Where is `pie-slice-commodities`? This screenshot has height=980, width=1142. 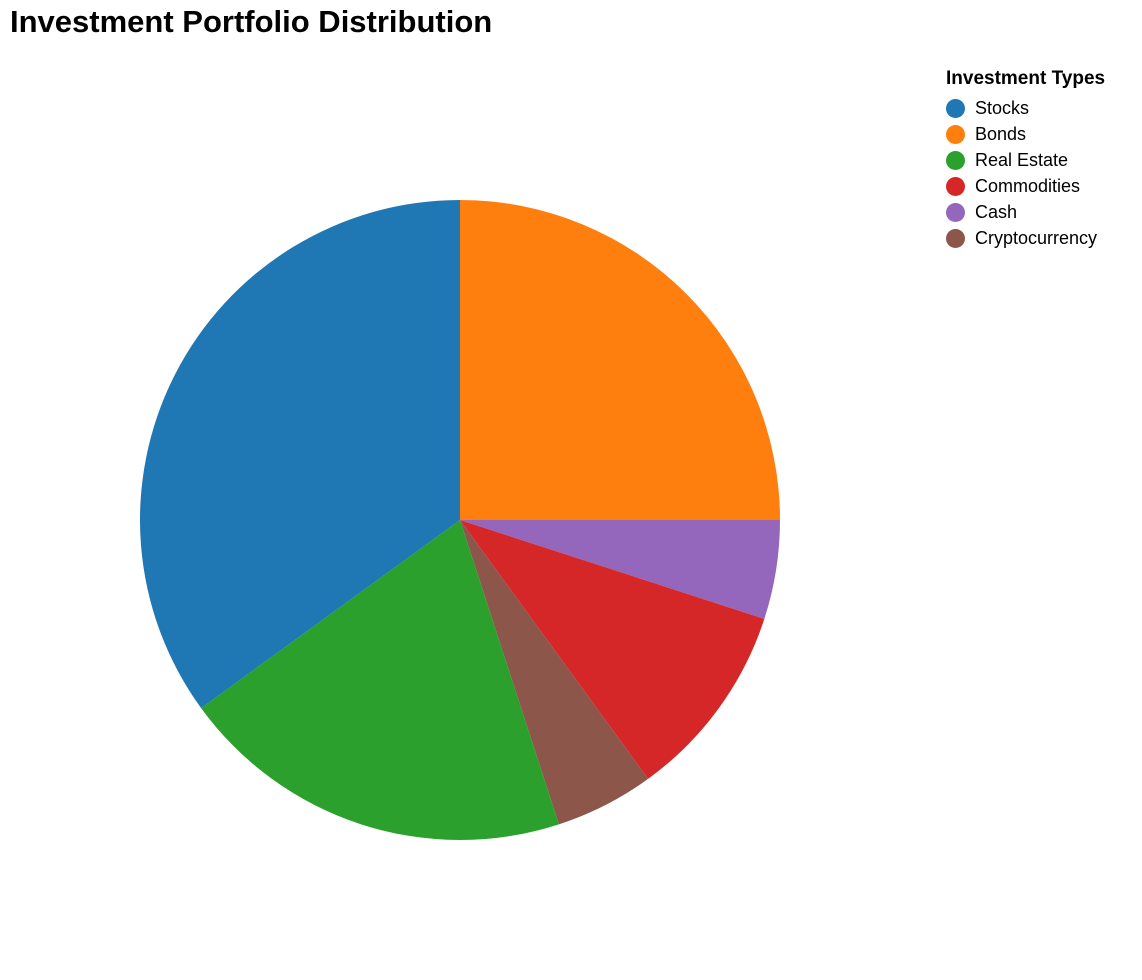 pie-slice-commodities is located at coordinates (612, 649).